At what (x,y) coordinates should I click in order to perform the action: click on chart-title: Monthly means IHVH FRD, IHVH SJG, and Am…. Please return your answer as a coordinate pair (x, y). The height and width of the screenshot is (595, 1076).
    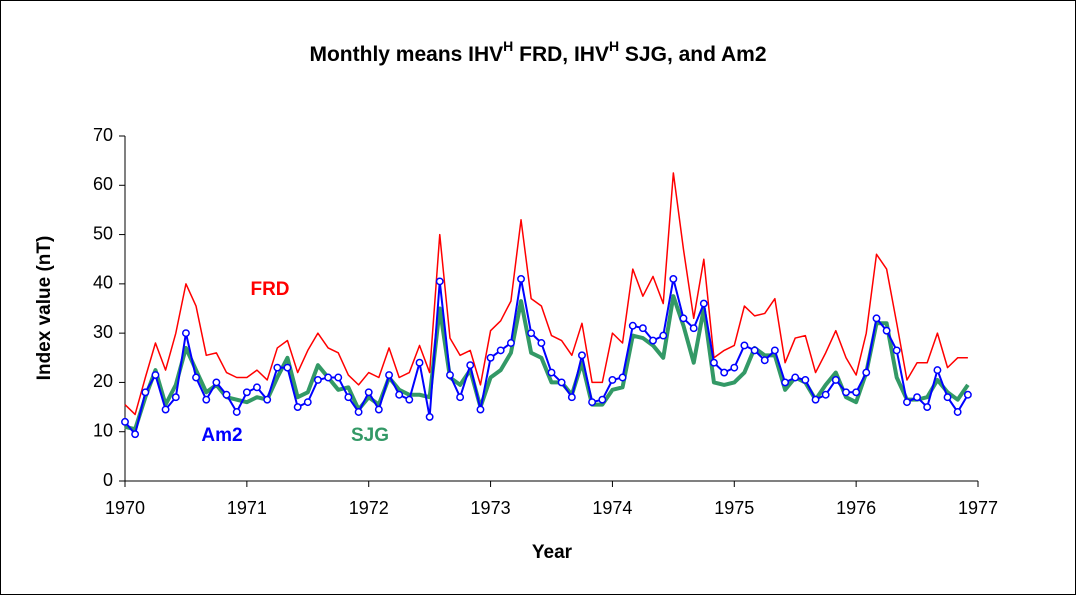
    Looking at the image, I should click on (537, 52).